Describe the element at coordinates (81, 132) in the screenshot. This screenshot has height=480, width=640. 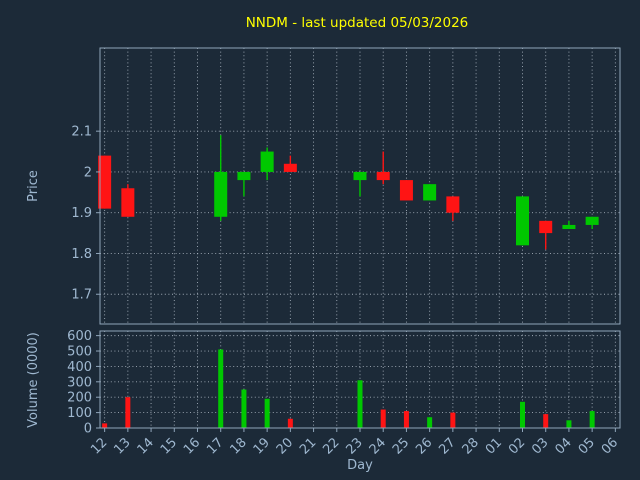
I see `price-tick-label: 2.1` at that location.